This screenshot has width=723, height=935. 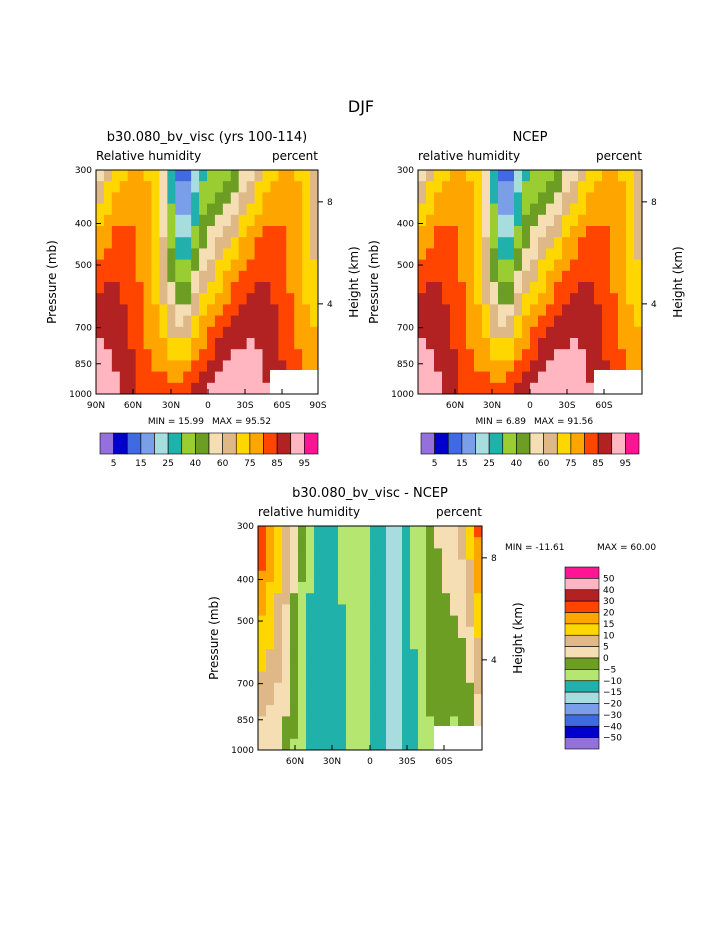 What do you see at coordinates (171, 406) in the screenshot?
I see `x-tick-label: 30N` at bounding box center [171, 406].